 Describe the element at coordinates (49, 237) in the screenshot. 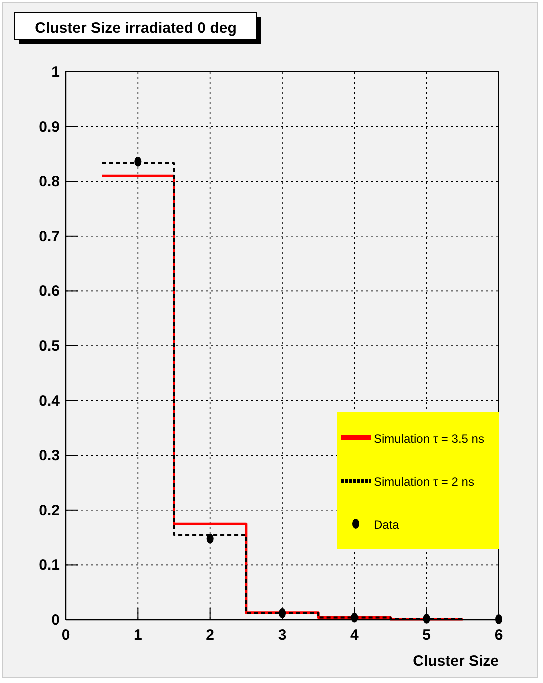

I see `y-tick-label: 0.7` at that location.